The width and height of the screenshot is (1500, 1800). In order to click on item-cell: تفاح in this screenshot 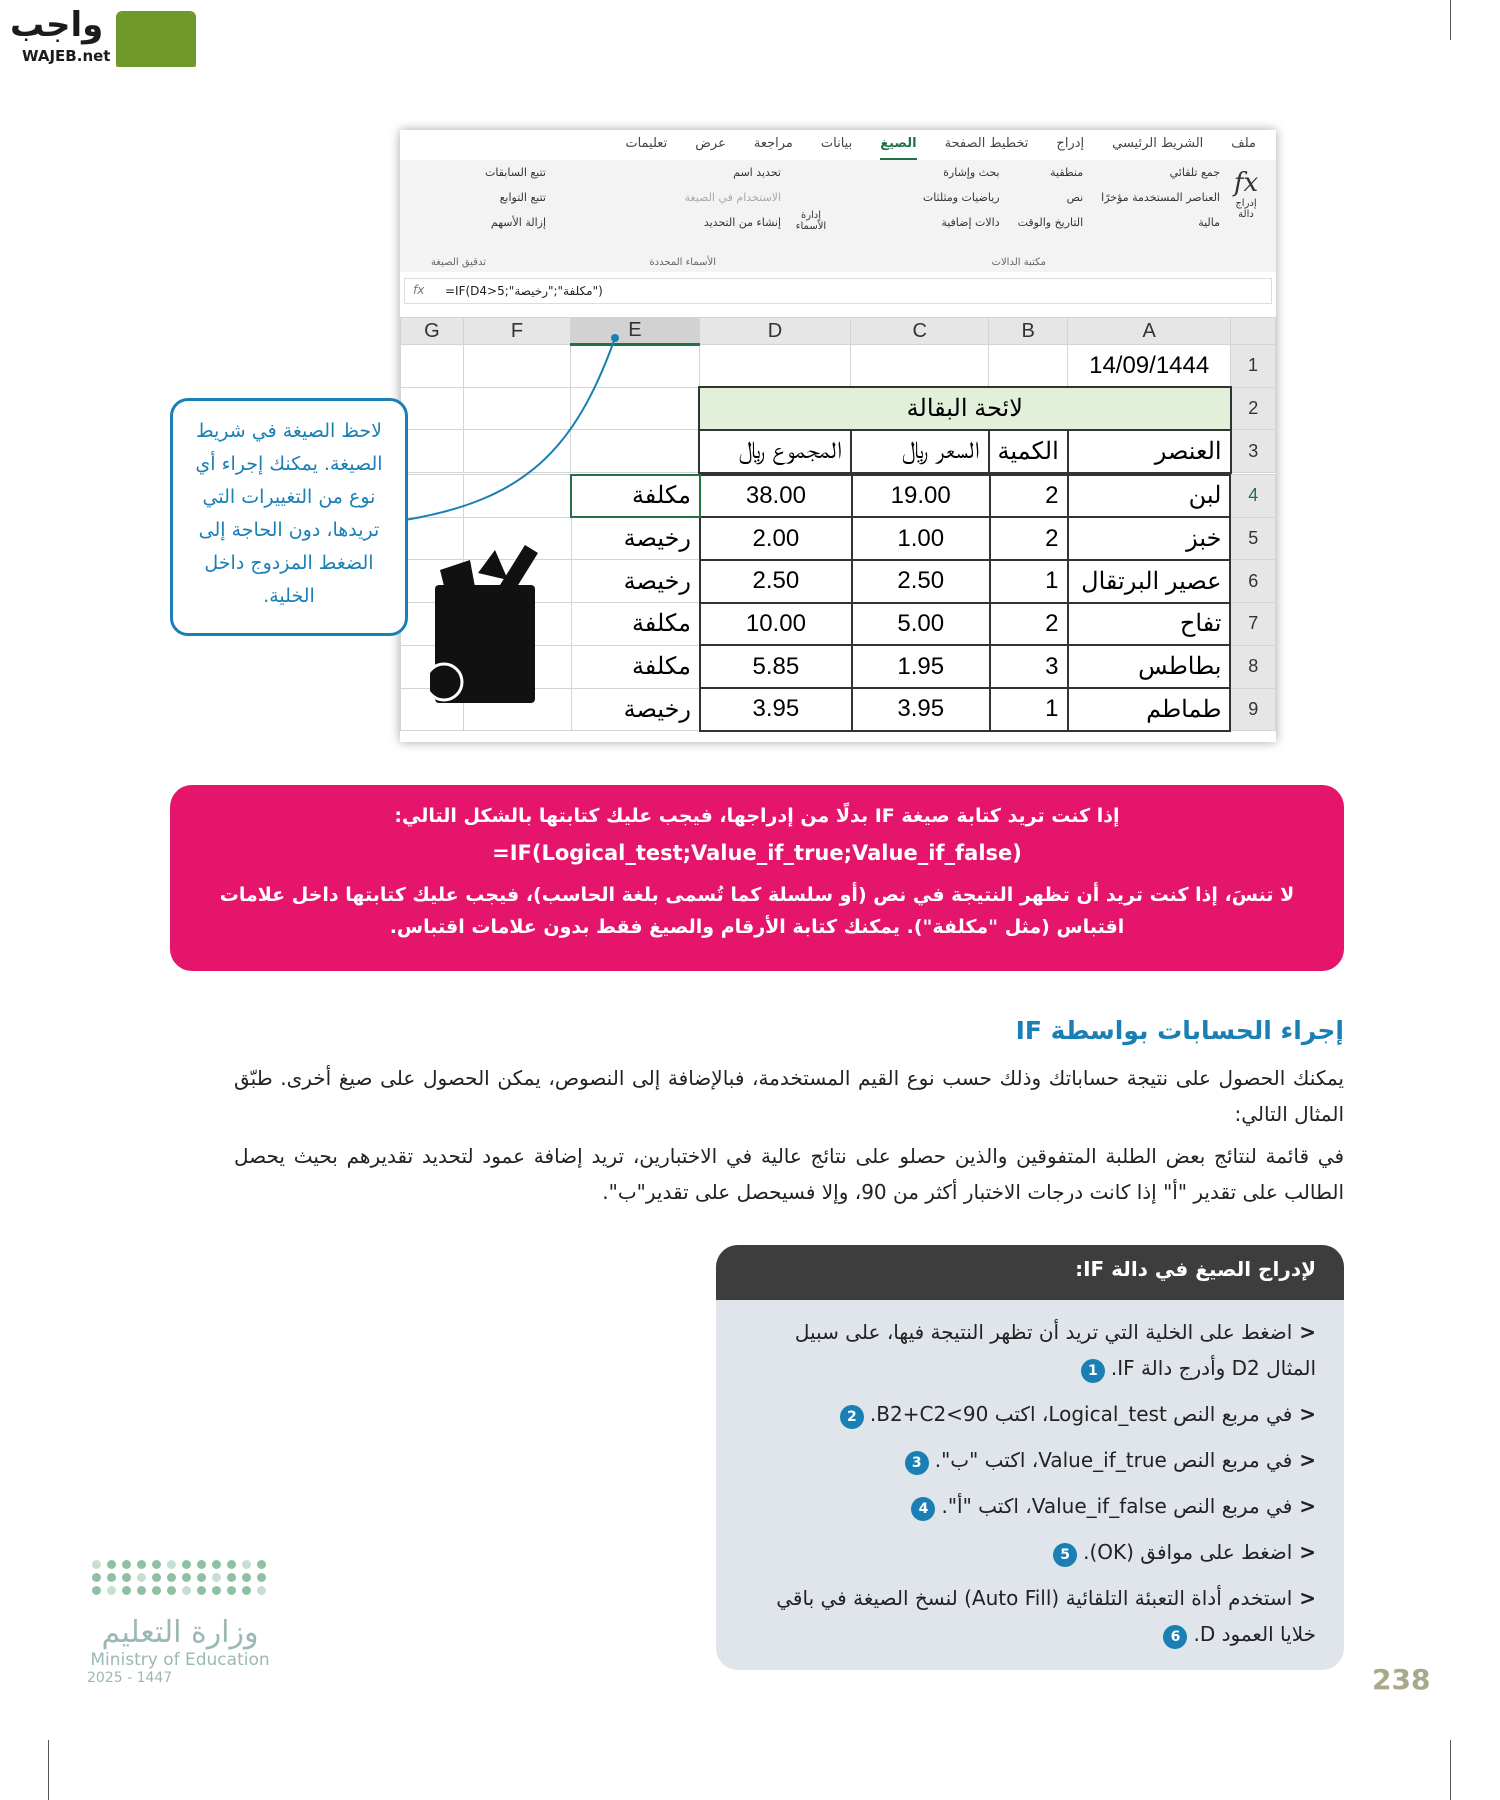, I will do `click(1149, 624)`.